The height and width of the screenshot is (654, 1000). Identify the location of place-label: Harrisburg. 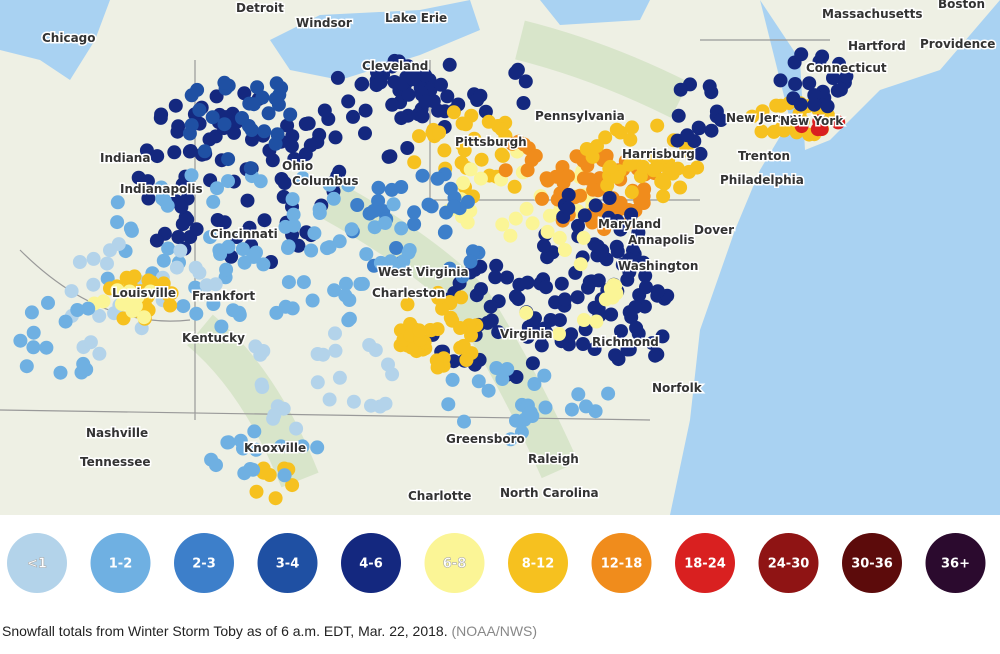
(658, 154).